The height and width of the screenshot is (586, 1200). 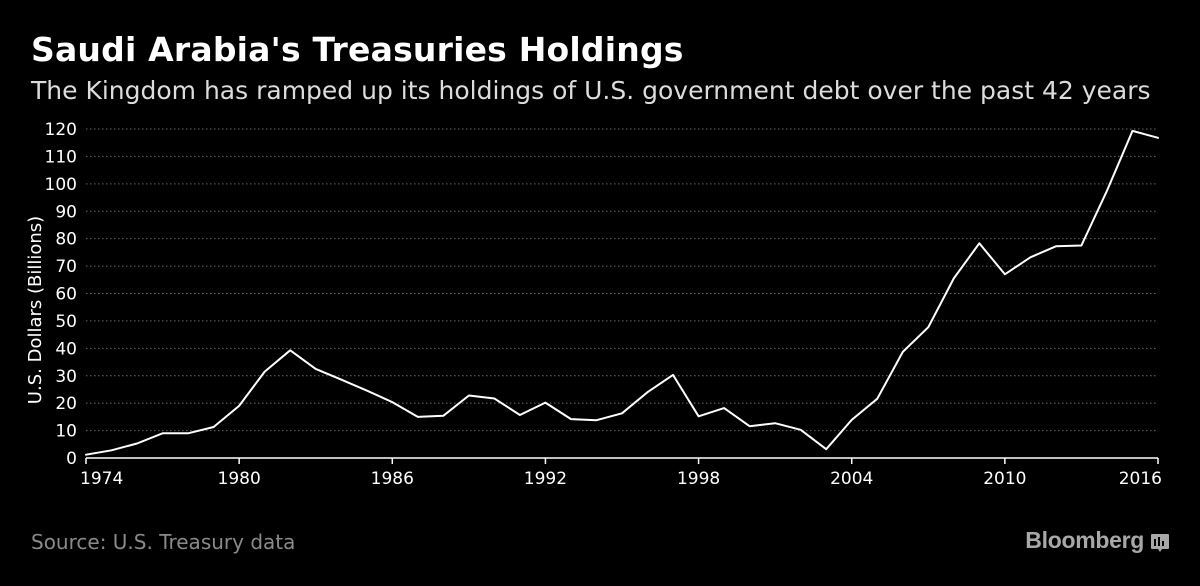 What do you see at coordinates (61, 157) in the screenshot?
I see `y-tick-label-110: 110` at bounding box center [61, 157].